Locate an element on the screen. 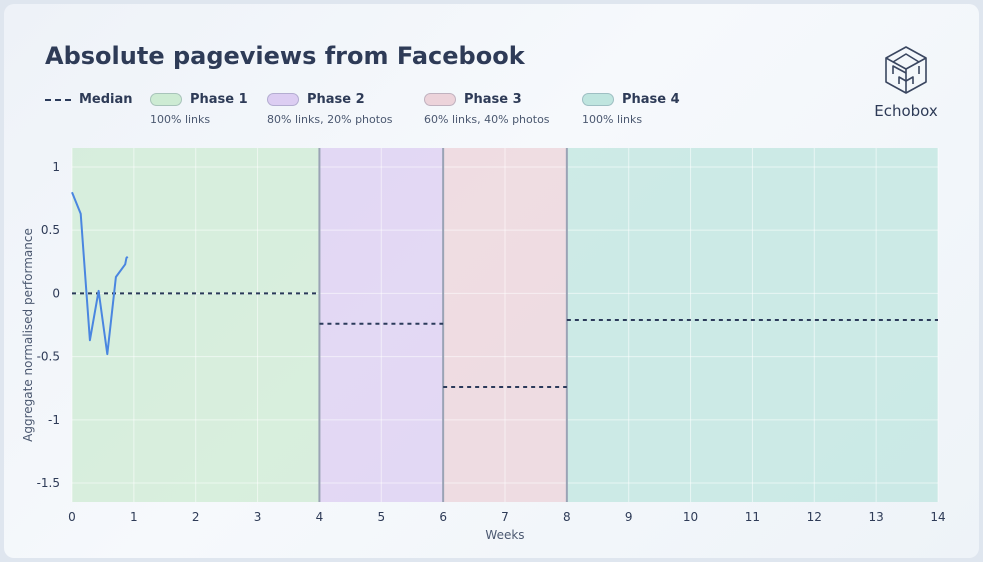 The image size is (983, 562). x-tick-label: 12 is located at coordinates (814, 517).